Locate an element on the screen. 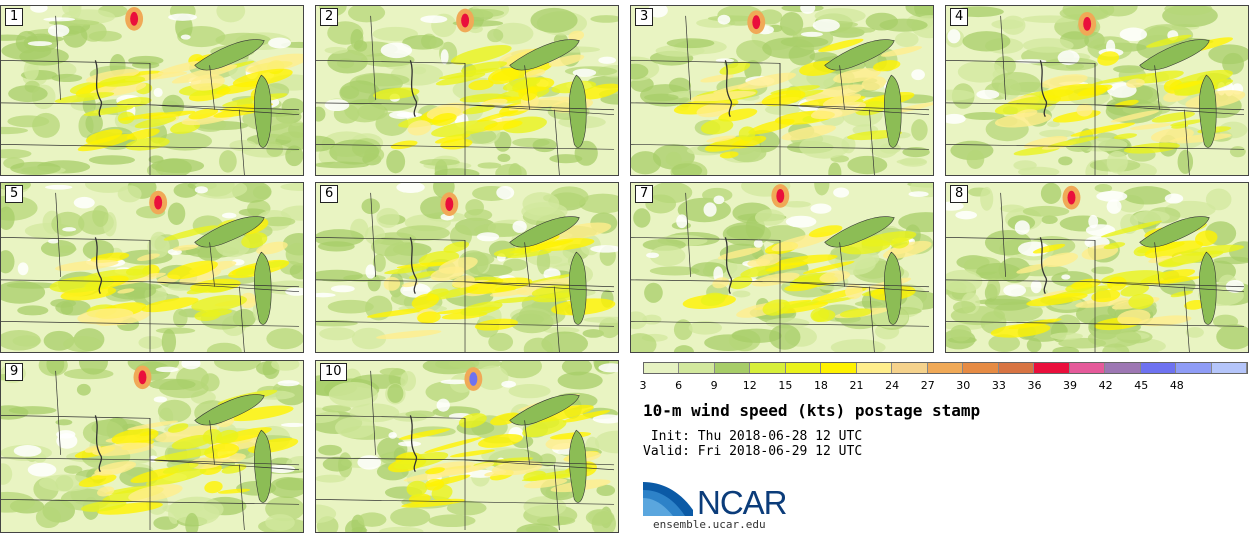 This screenshot has height=533, width=1260. ensemble-member-map-4: 4 is located at coordinates (1097, 90).